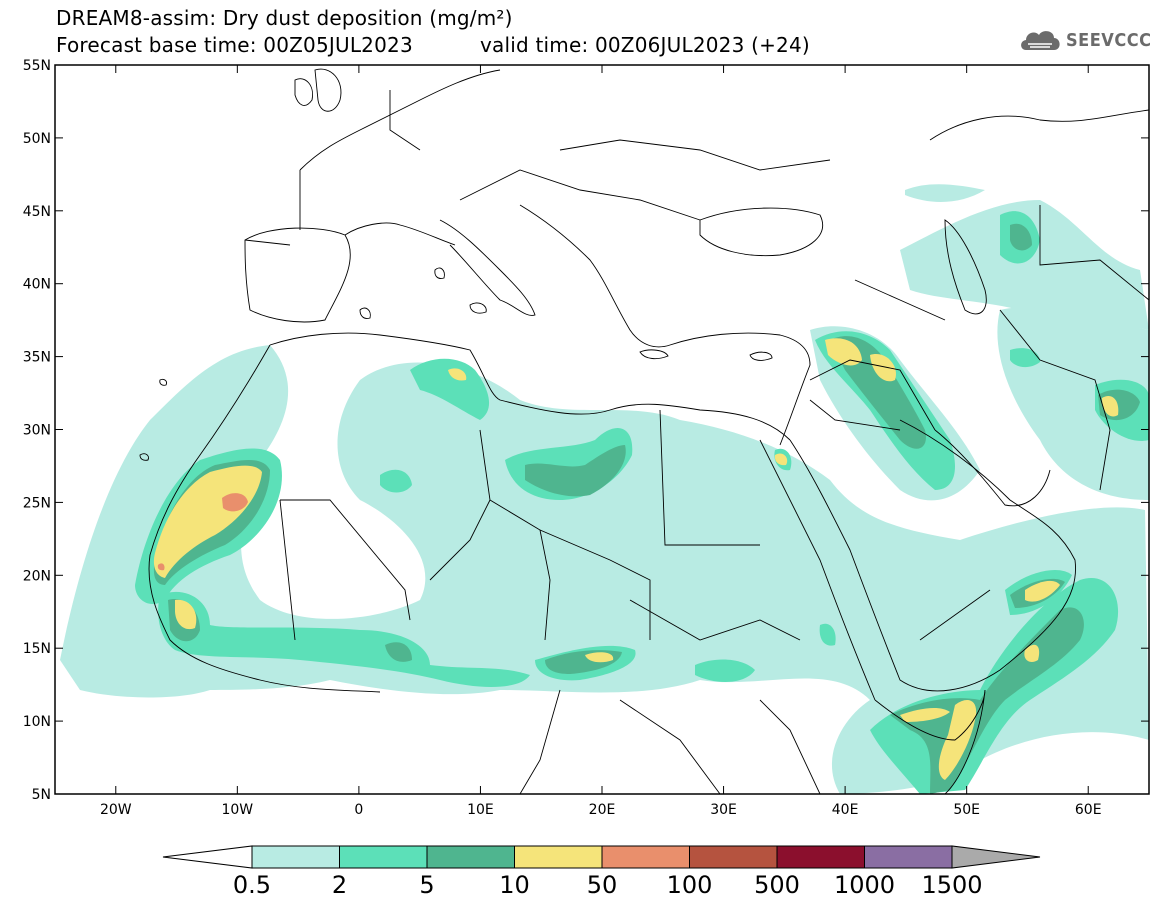  I want to click on colorbar-under-triangle, so click(207, 857).